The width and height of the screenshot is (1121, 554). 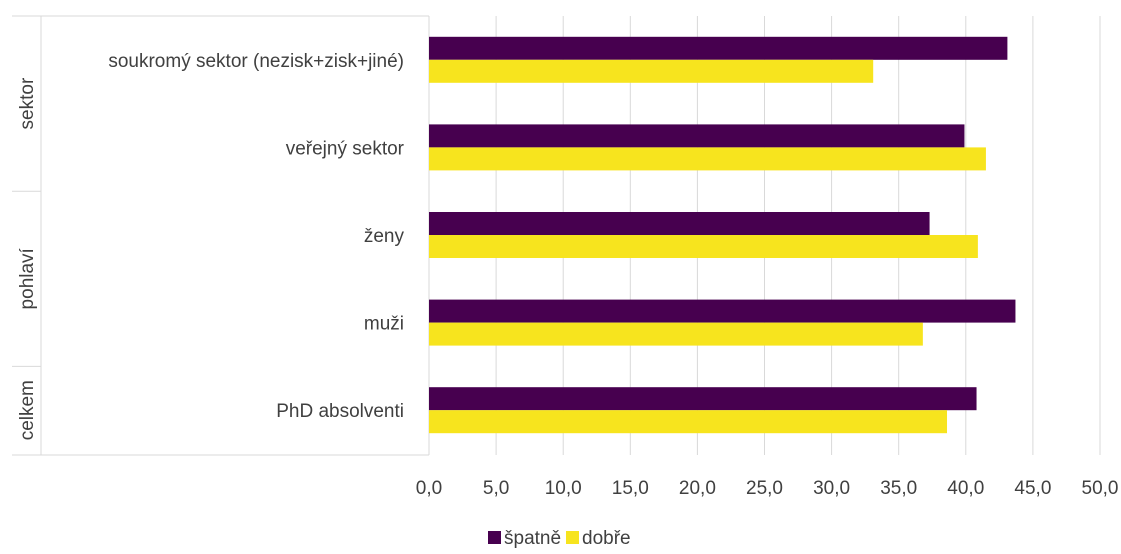 What do you see at coordinates (429, 488) in the screenshot?
I see `x-tick-label: 0,0` at bounding box center [429, 488].